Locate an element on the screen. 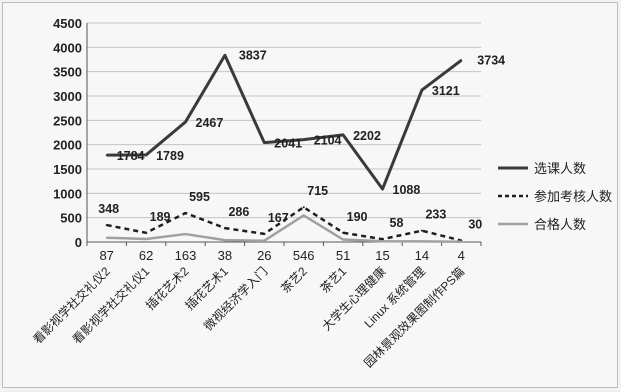 This screenshot has height=392, width=621. x-tick-label: 38 is located at coordinates (225, 255).